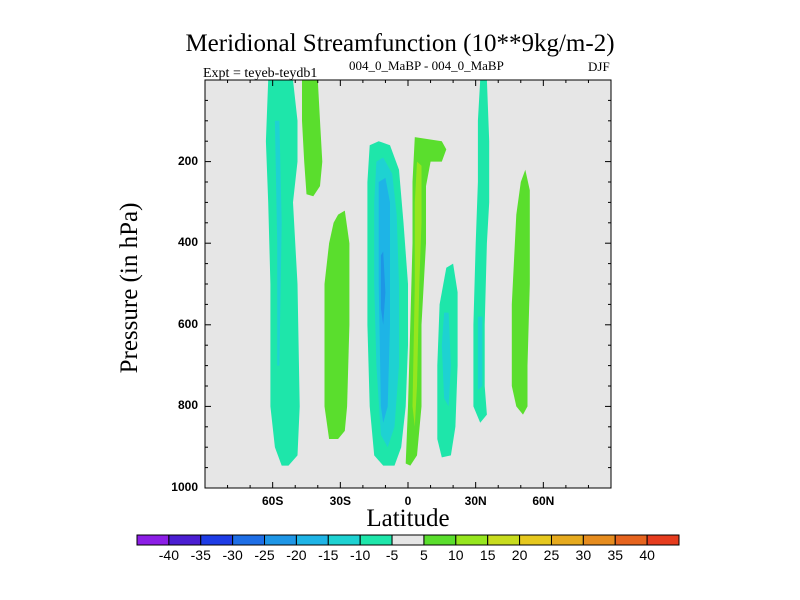  I want to click on comparison-label: 004_0_MaBP - 004_0_MaBP, so click(426, 65).